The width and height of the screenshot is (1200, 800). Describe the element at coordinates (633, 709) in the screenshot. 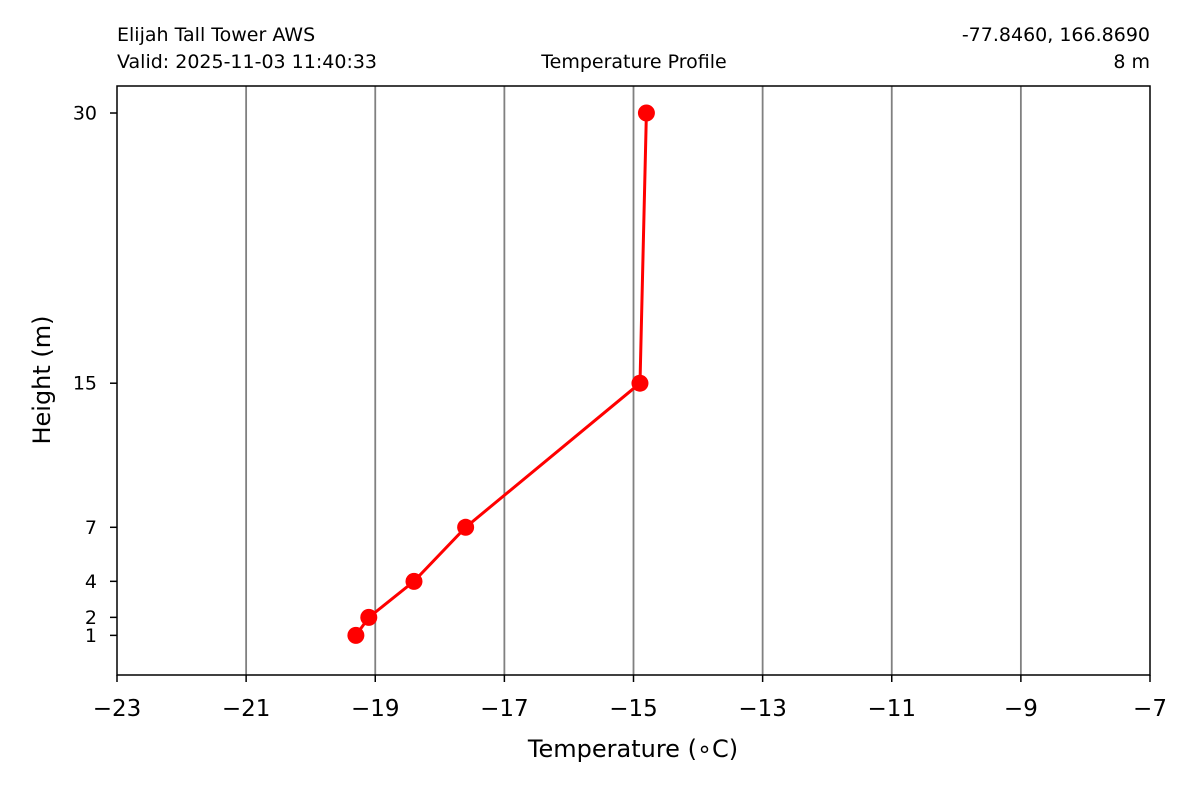

I see `x-tick-label: −15` at that location.